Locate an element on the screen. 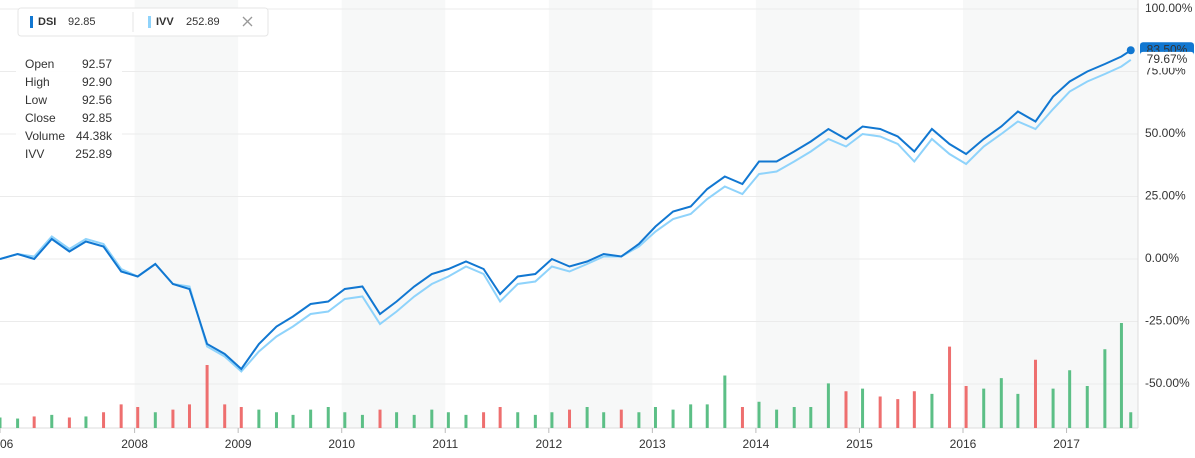 The image size is (1195, 458). end-label: 79.67% is located at coordinates (1167, 59).